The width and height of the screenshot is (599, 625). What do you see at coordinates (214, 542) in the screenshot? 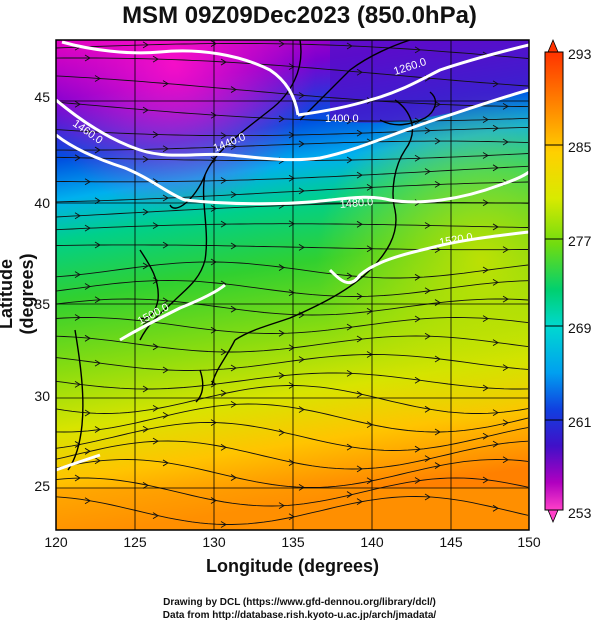
I see `x-tick-label: 130` at bounding box center [214, 542].